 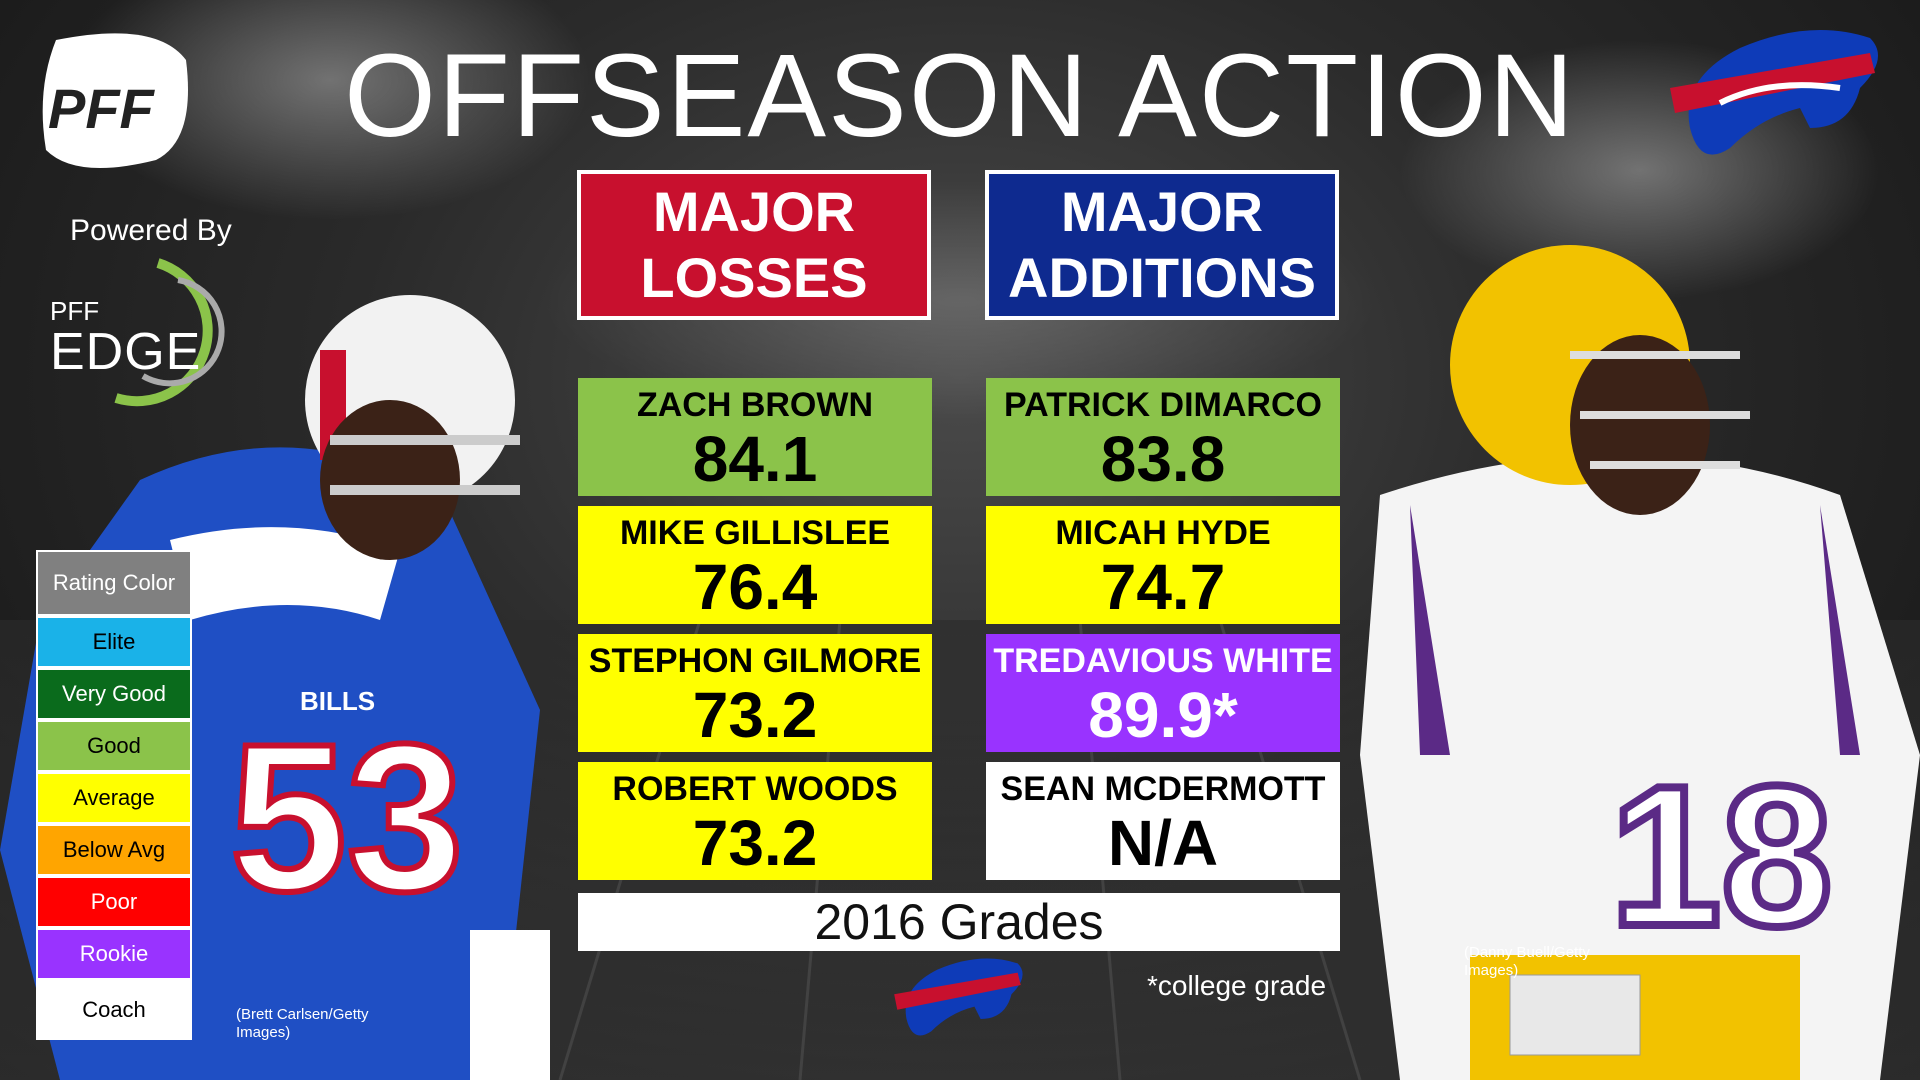 I want to click on legend-item: Poor, so click(x=114, y=902).